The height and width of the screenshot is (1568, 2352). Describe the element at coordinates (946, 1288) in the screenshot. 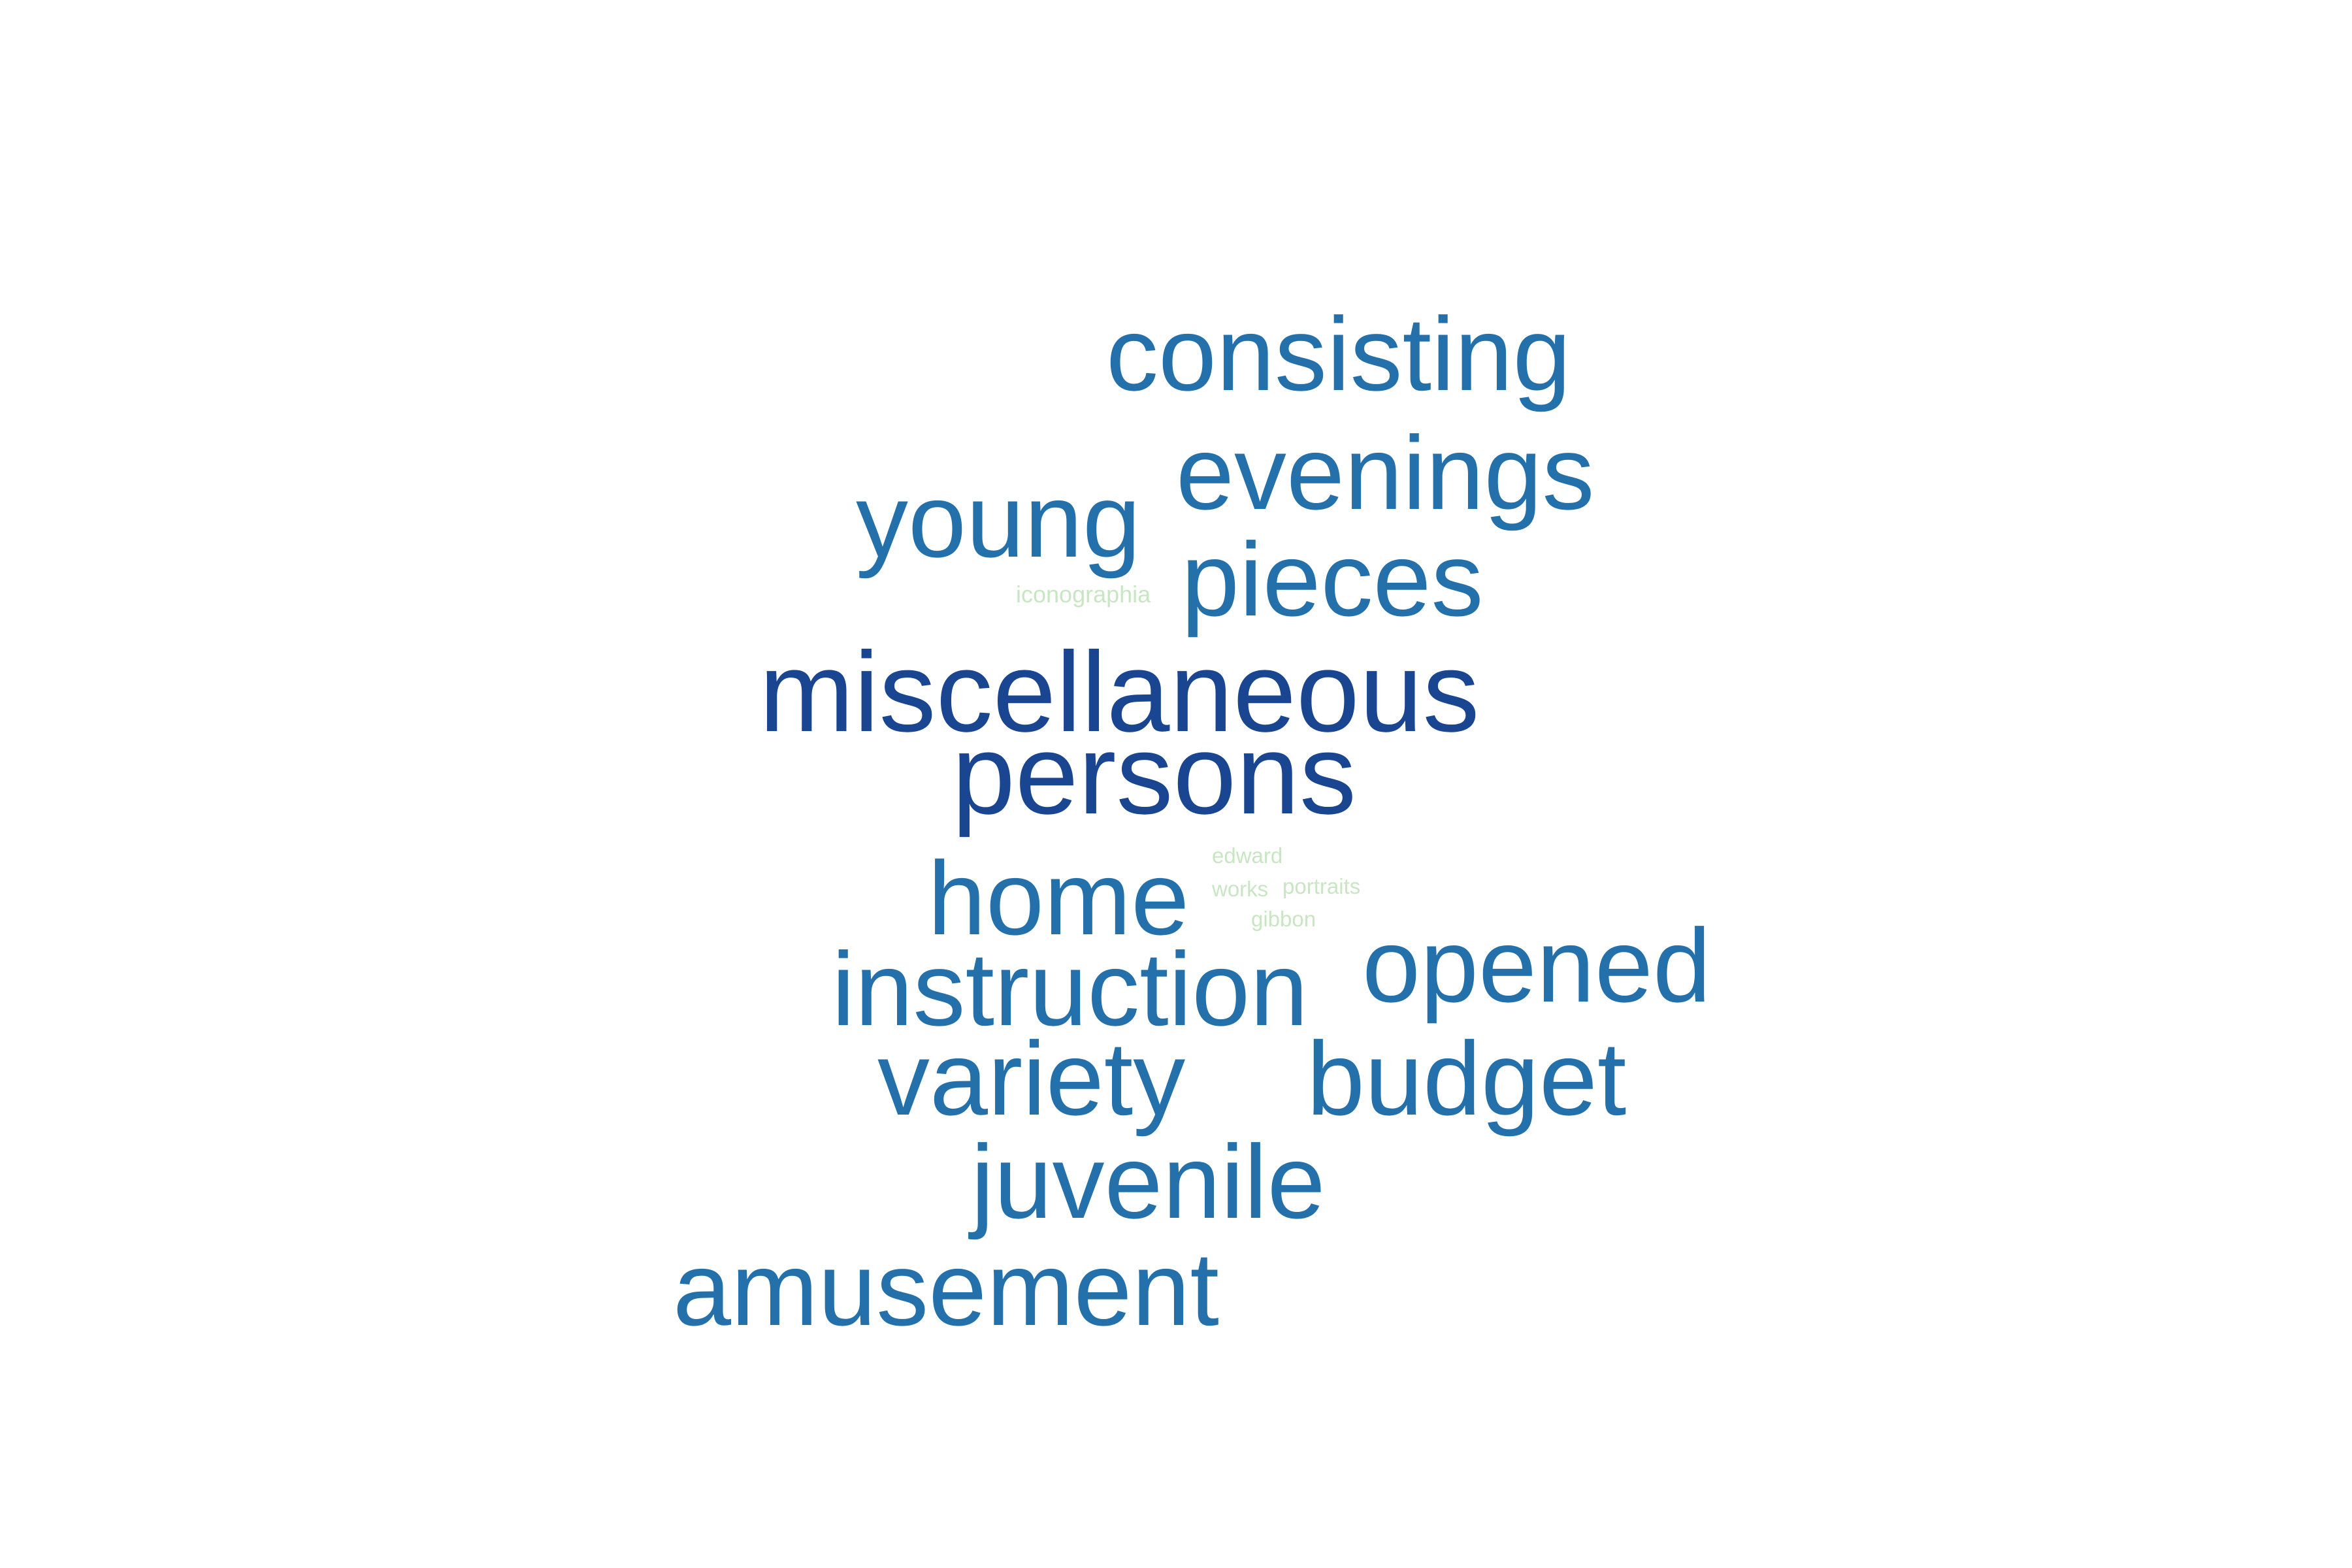

I see `word-amusement: amusement` at that location.